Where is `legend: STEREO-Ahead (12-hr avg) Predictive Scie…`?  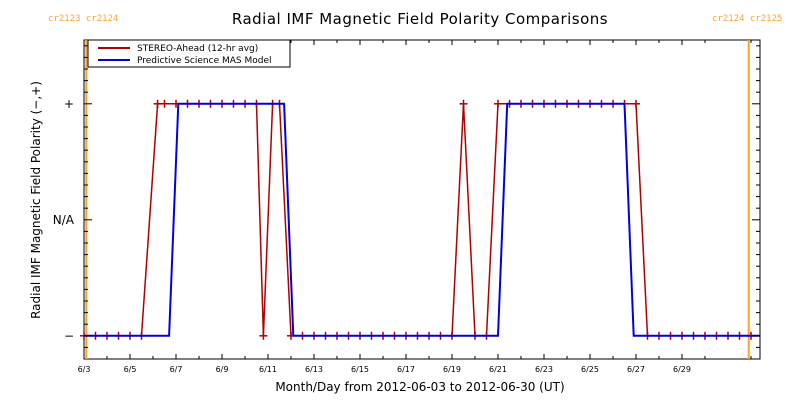 legend: STEREO-Ahead (12-hr avg) Predictive Scie… is located at coordinates (189, 53).